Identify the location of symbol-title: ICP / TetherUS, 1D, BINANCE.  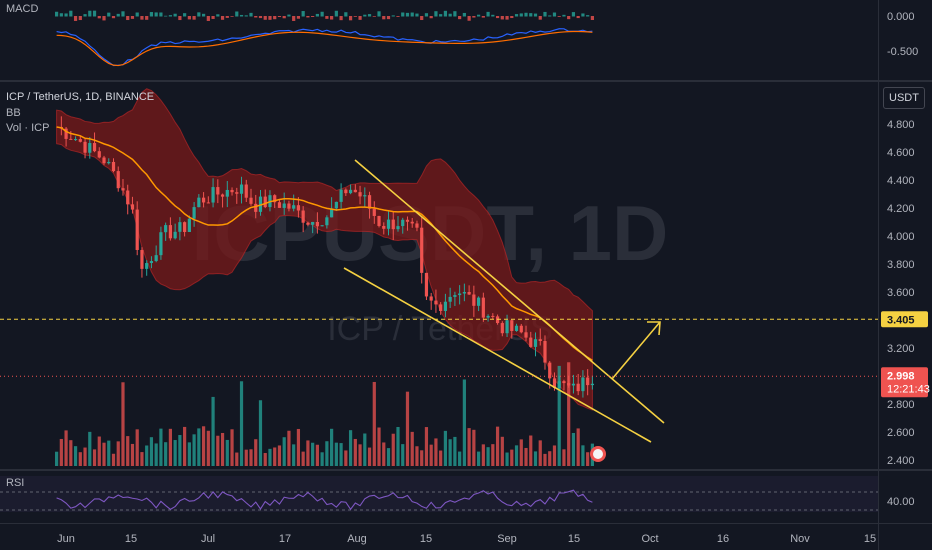
(80, 97).